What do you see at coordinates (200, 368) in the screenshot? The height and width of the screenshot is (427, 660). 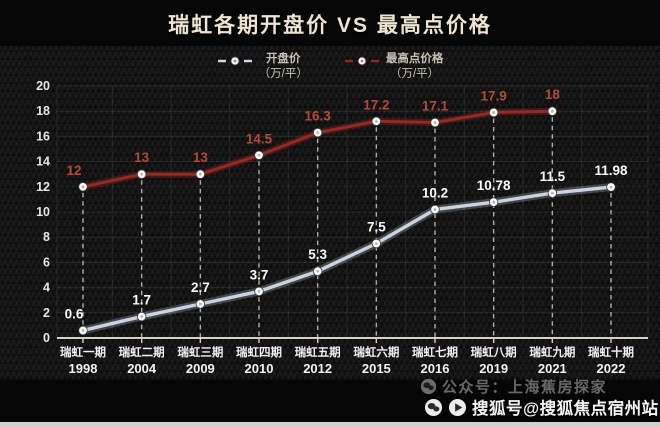 I see `x-tick-label-year: 2009` at bounding box center [200, 368].